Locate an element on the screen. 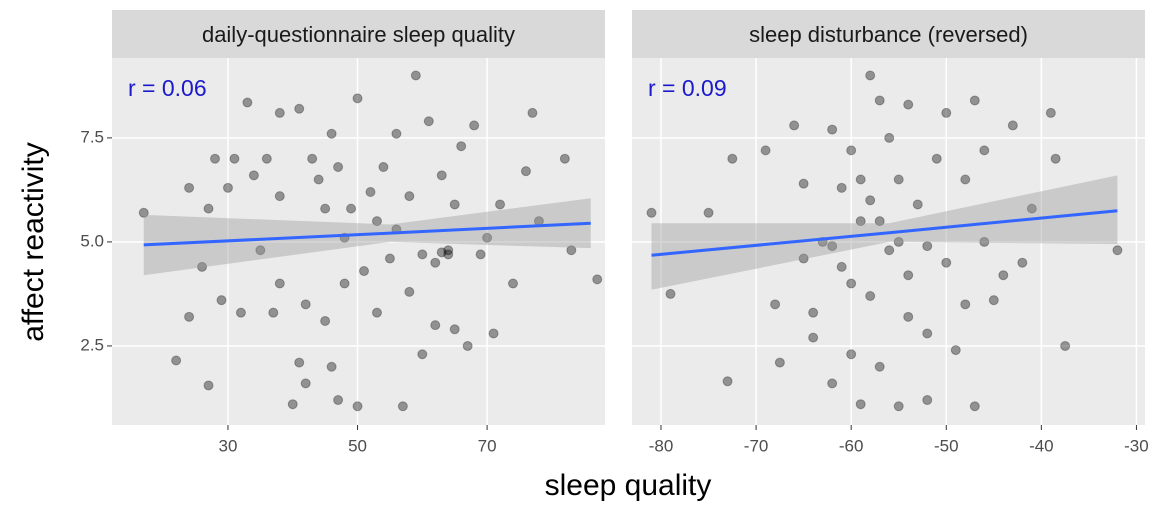  x-tick-label: -80 is located at coordinates (661, 445).